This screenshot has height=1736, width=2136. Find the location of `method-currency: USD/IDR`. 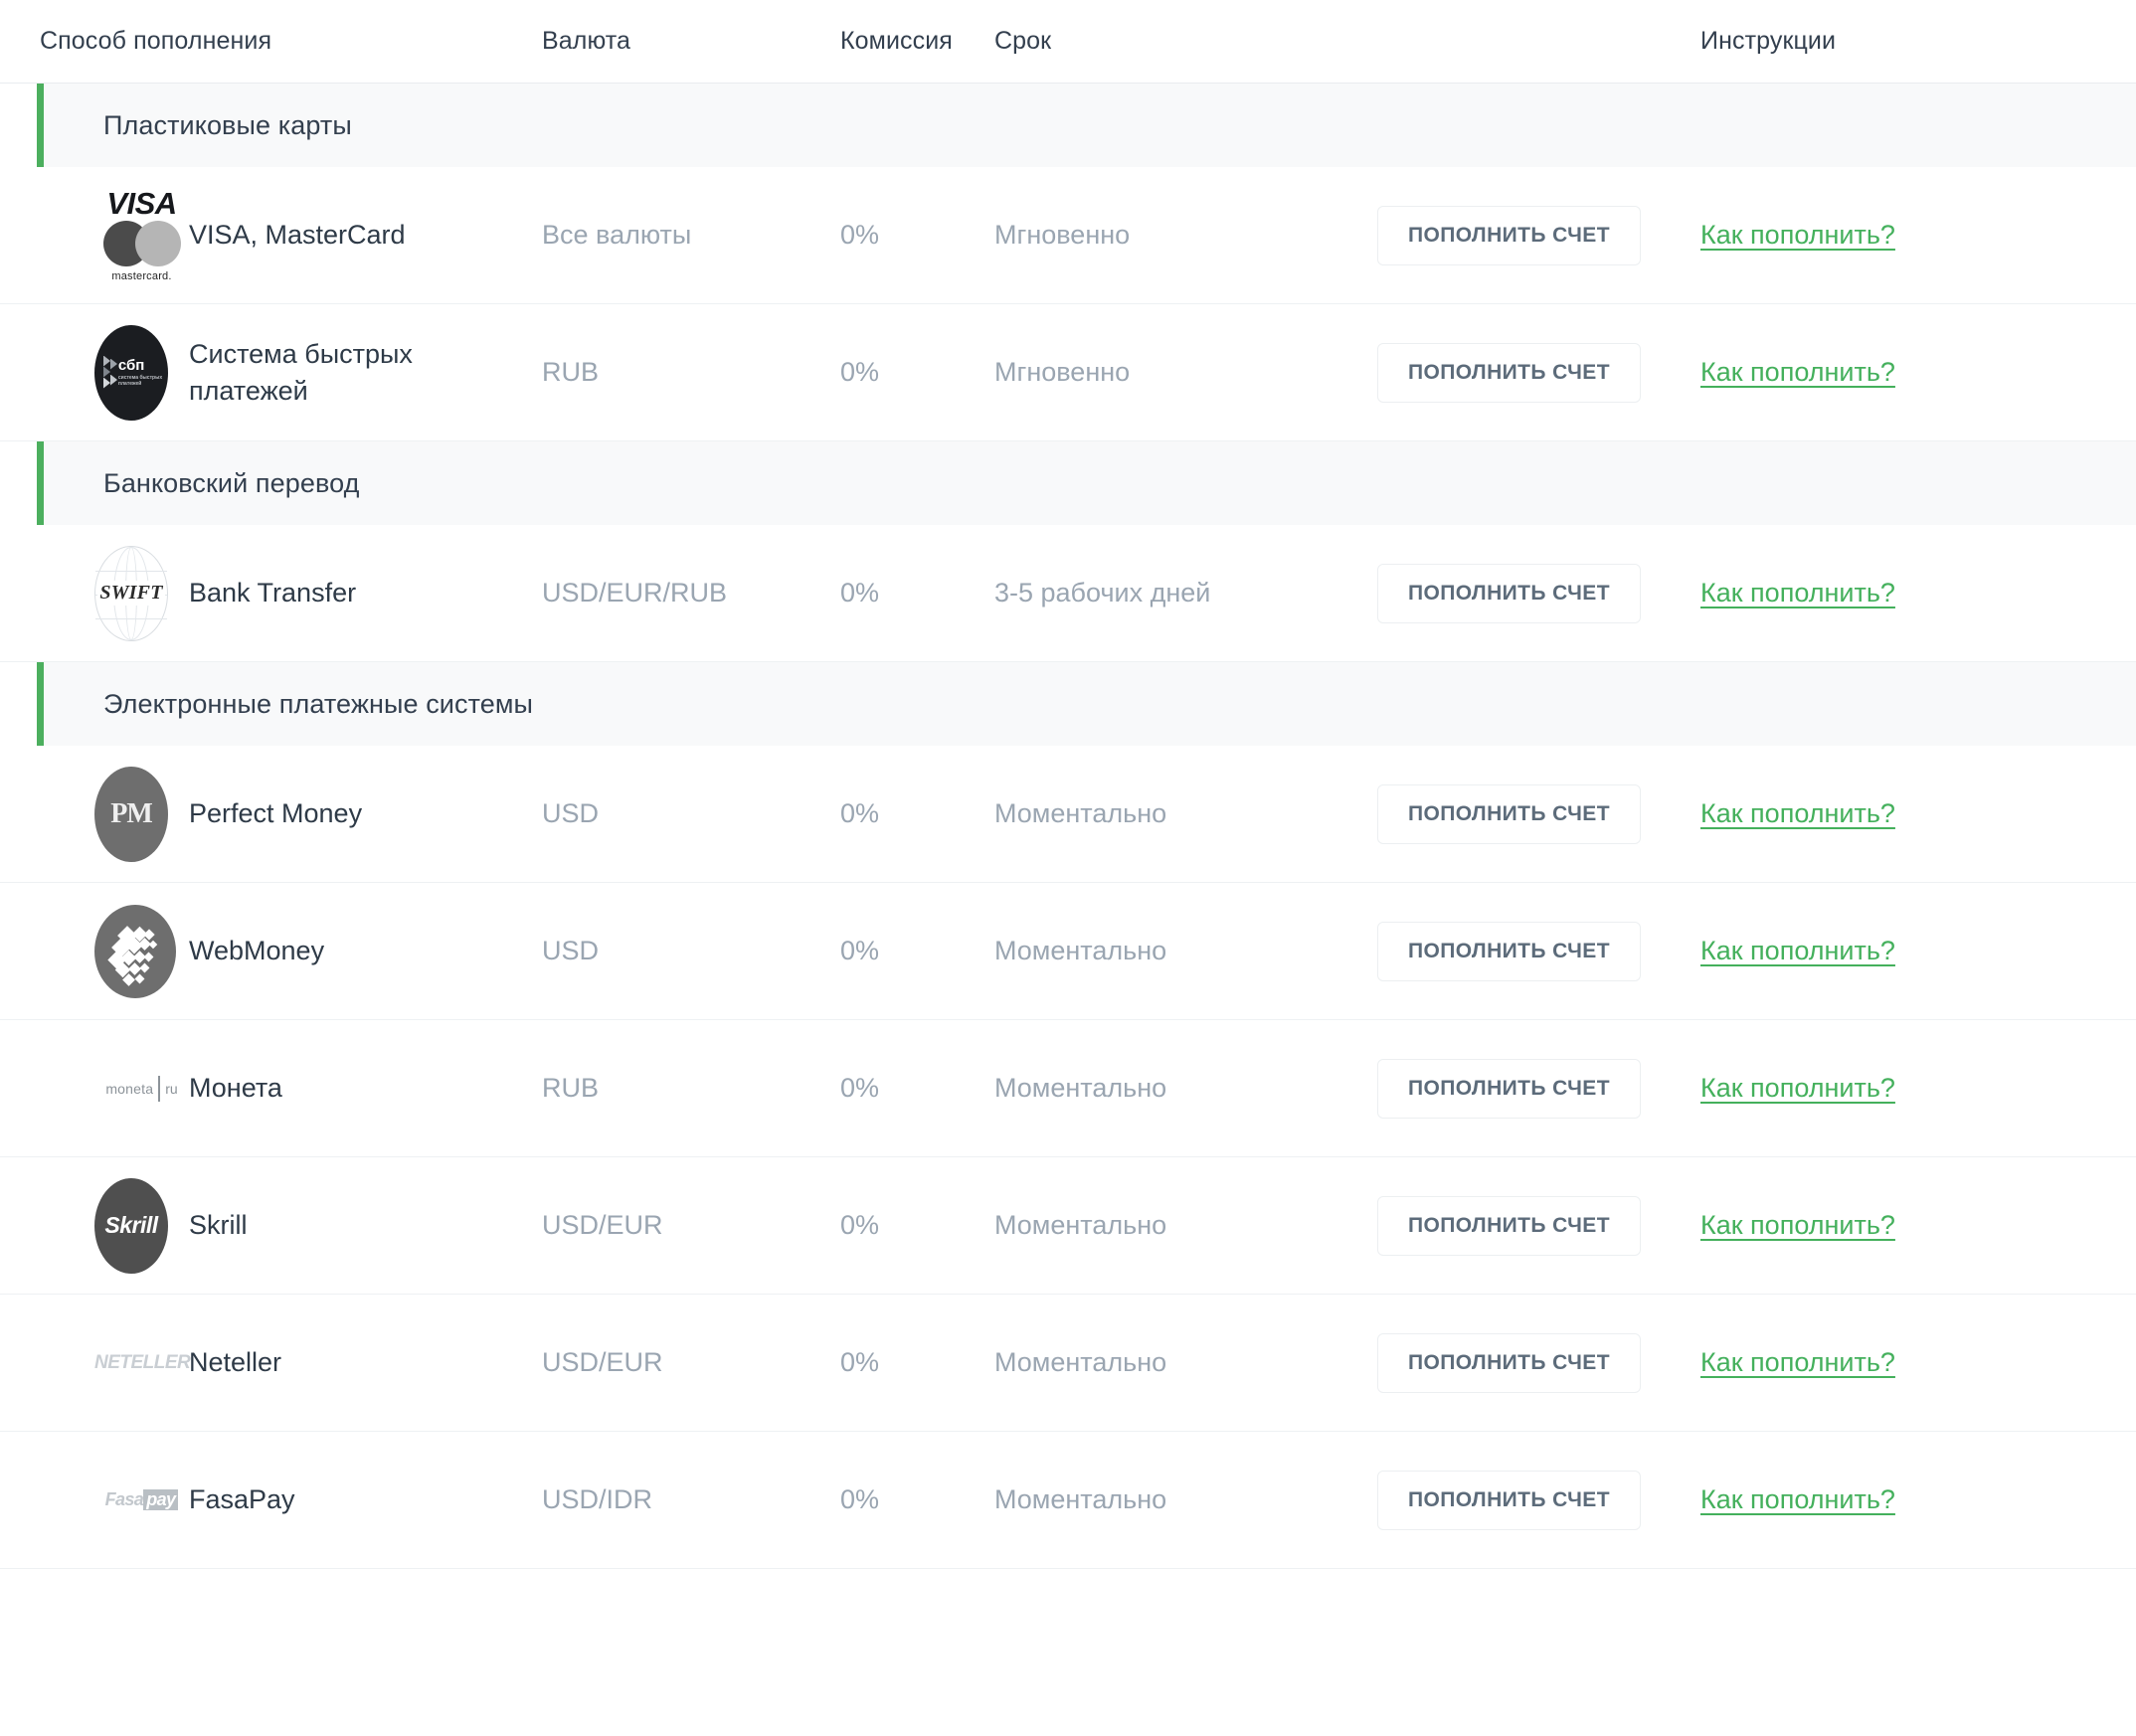

method-currency: USD/IDR is located at coordinates (597, 1499).